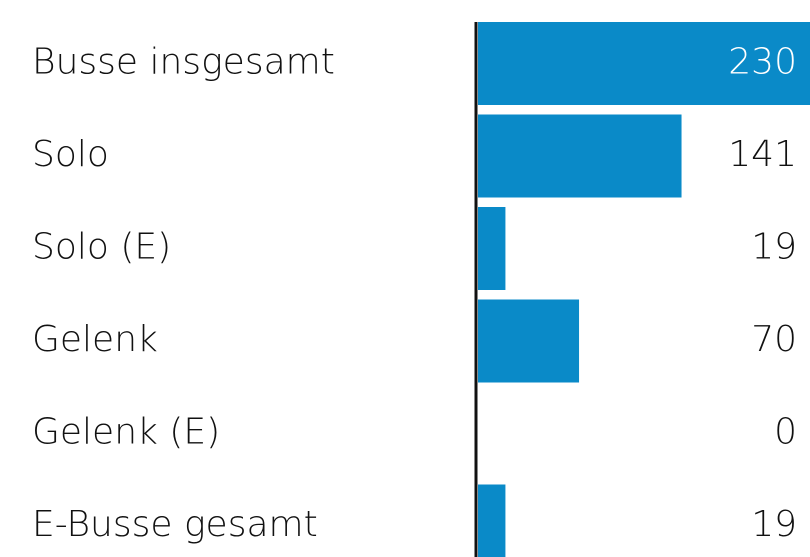 Image resolution: width=810 pixels, height=557 pixels. What do you see at coordinates (175, 524) in the screenshot?
I see `category-label: E-Busse gesamt` at bounding box center [175, 524].